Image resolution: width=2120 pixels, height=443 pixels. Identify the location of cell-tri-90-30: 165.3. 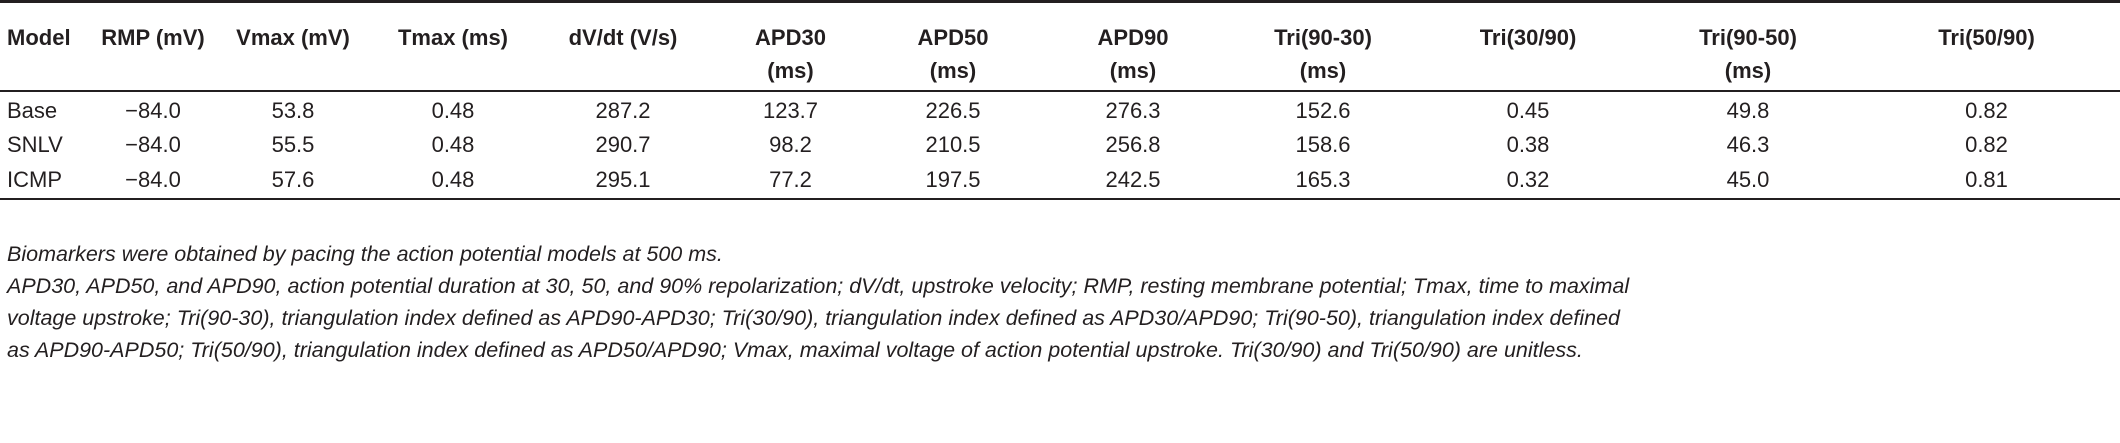
(1323, 179).